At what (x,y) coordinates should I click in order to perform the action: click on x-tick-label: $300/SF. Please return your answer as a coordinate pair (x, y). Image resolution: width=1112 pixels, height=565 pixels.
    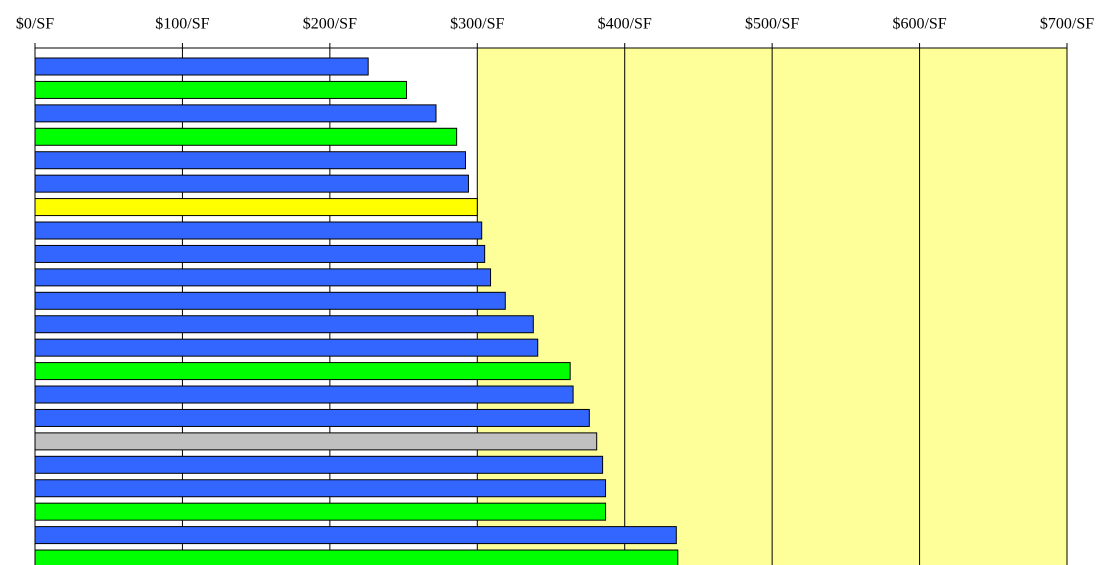
    Looking at the image, I should click on (477, 24).